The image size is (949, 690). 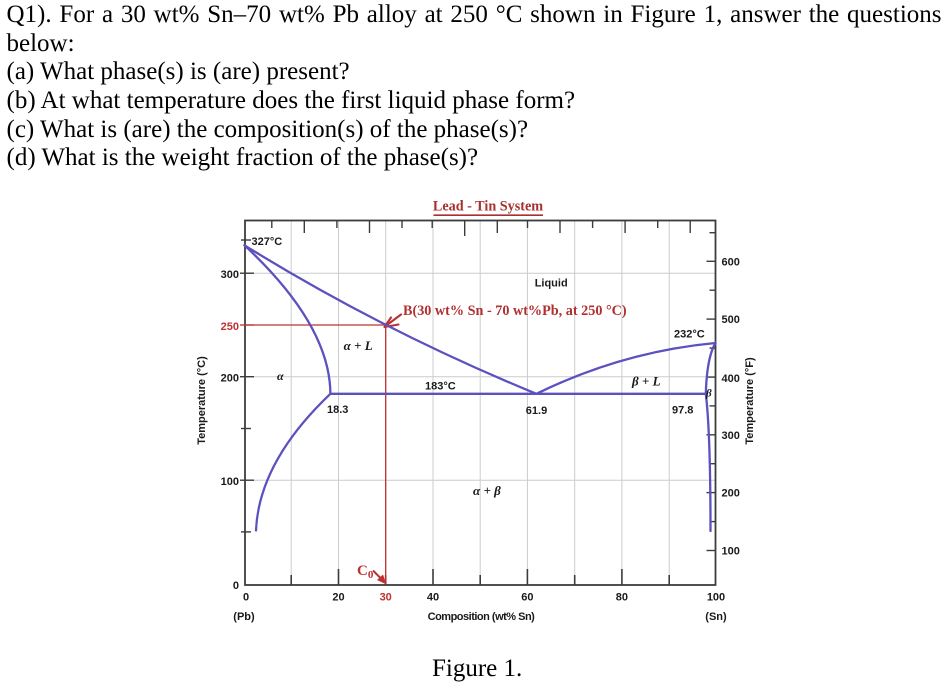 What do you see at coordinates (267, 242) in the screenshot?
I see `svg-text: 327°C` at bounding box center [267, 242].